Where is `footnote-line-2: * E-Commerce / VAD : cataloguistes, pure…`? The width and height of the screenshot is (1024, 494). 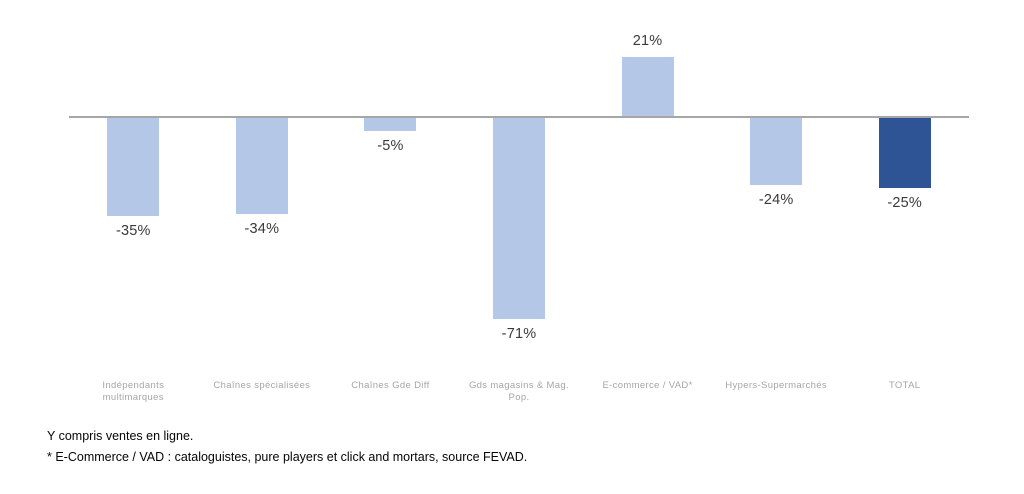 footnote-line-2: * E-Commerce / VAD : cataloguistes, pure… is located at coordinates (287, 457).